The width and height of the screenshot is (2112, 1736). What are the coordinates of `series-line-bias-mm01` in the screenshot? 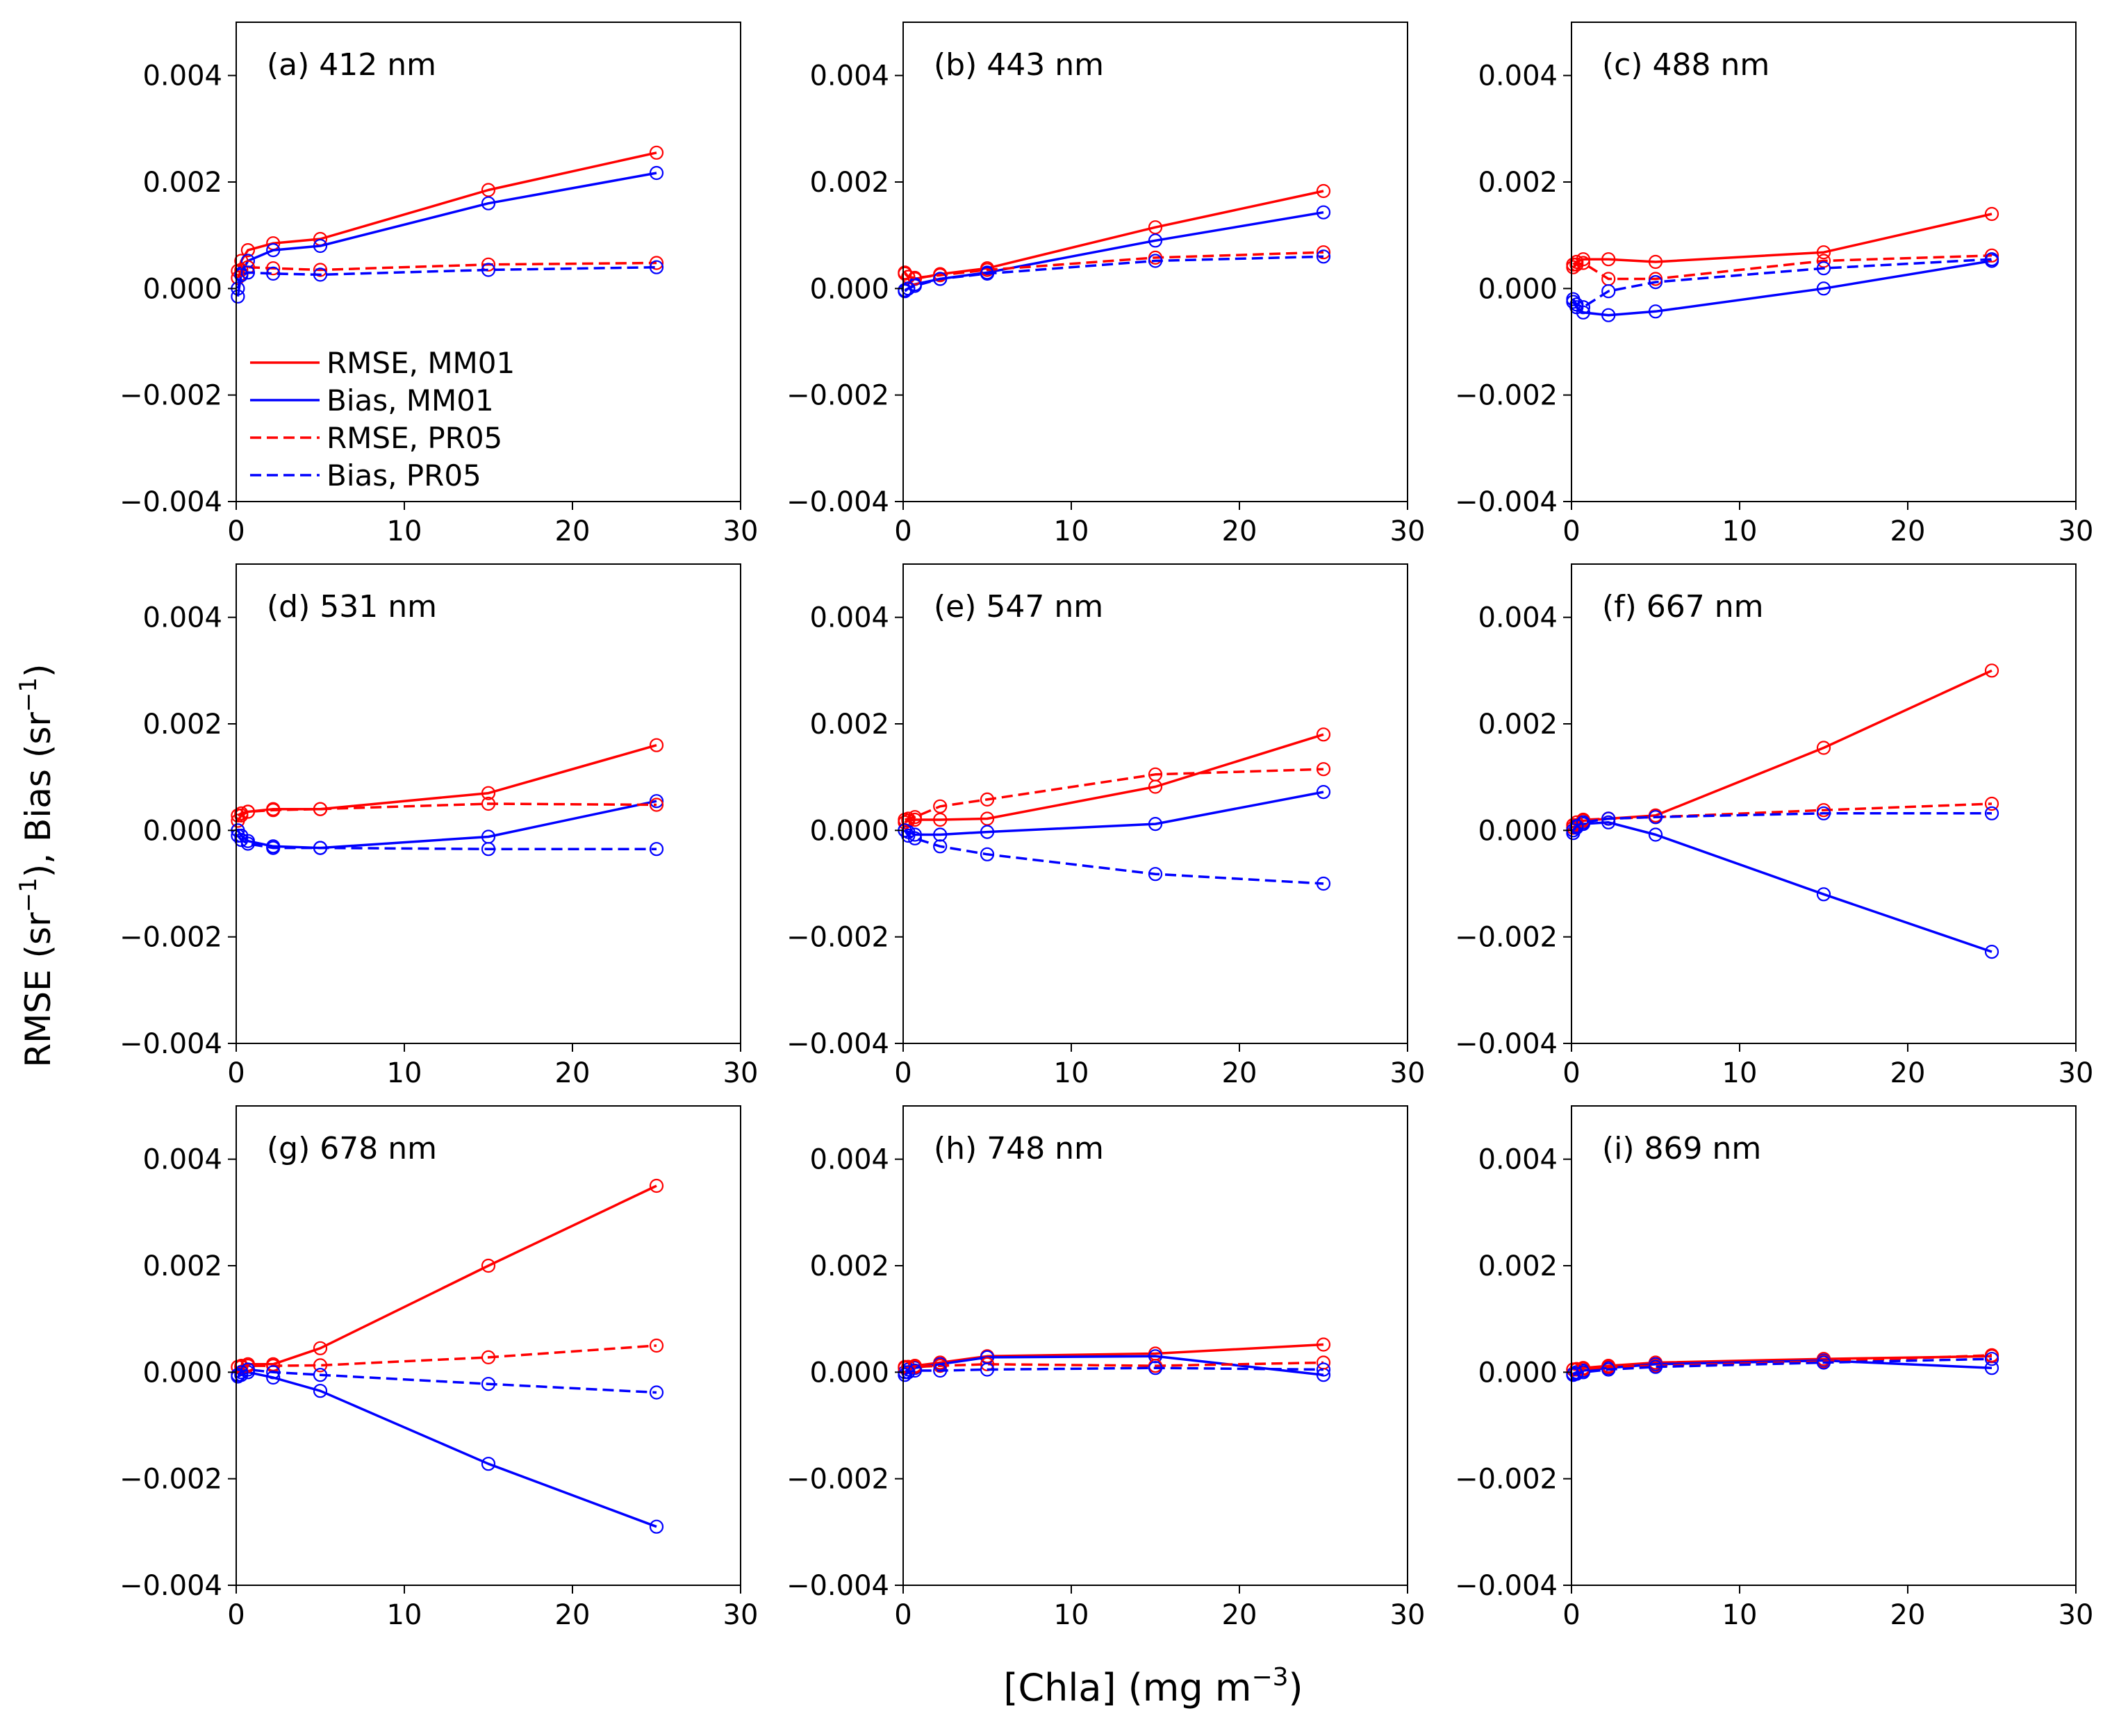 It's located at (1114, 813).